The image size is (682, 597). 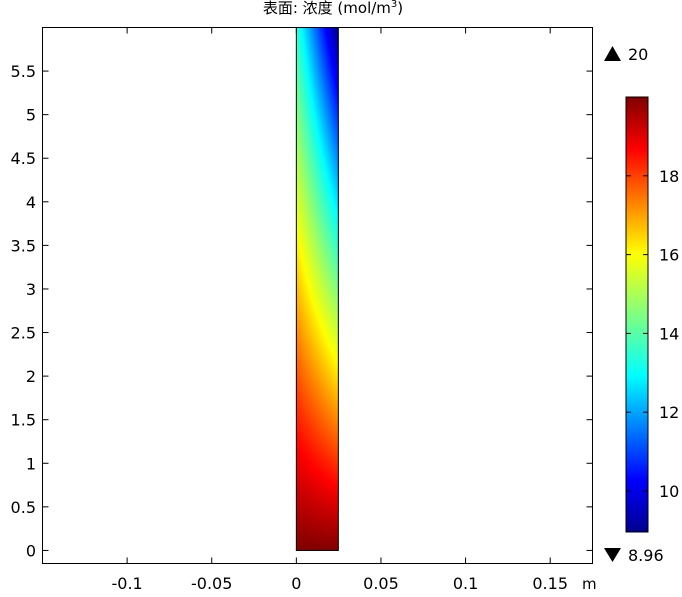 What do you see at coordinates (612, 53) in the screenshot?
I see `colorbar-max-triangle` at bounding box center [612, 53].